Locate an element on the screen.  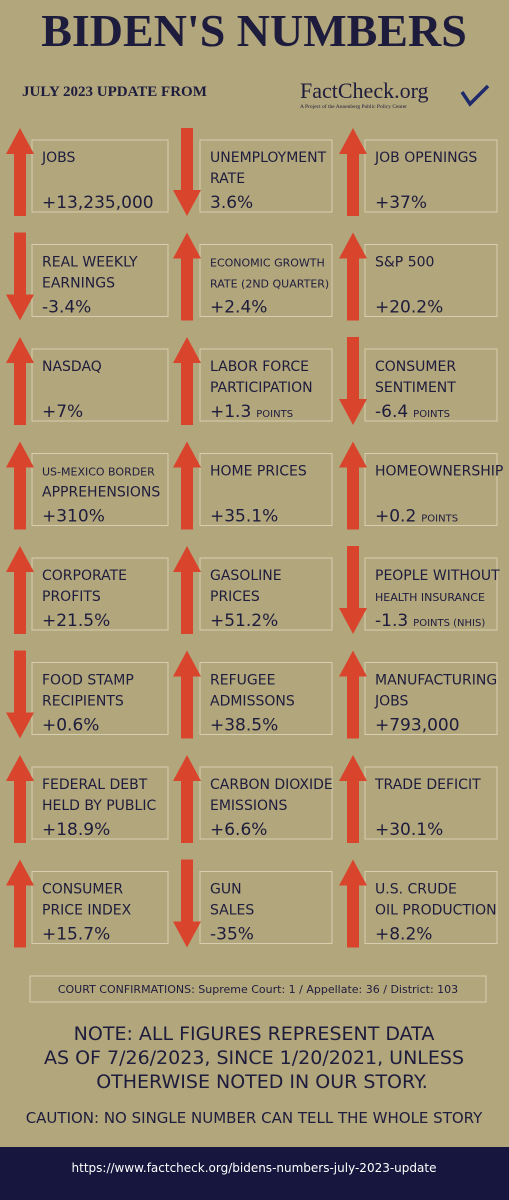
cell-value: -6.4 is located at coordinates (391, 412).